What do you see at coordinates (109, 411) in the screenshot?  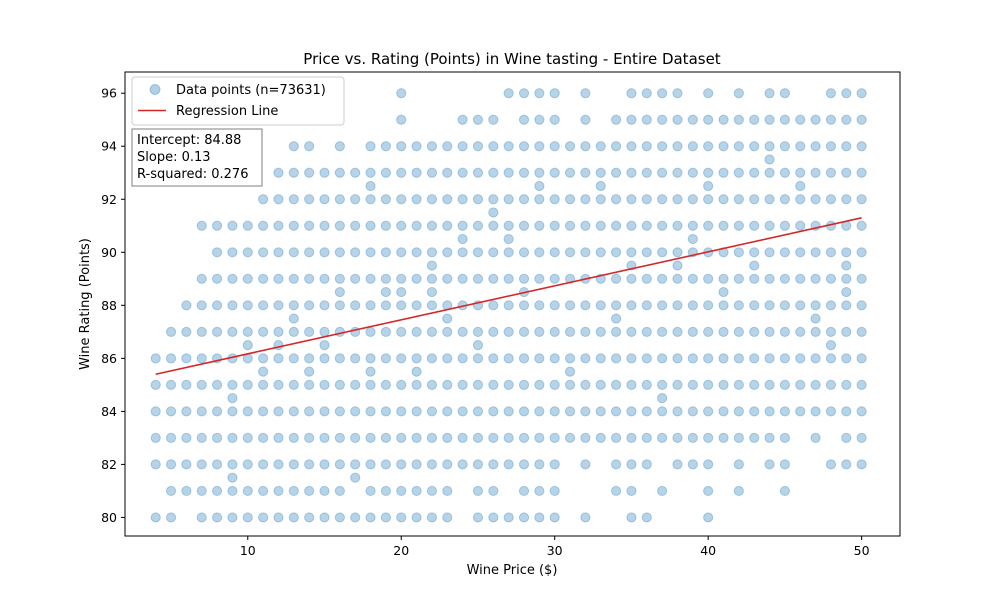 I see `y-tick-label: 84` at bounding box center [109, 411].